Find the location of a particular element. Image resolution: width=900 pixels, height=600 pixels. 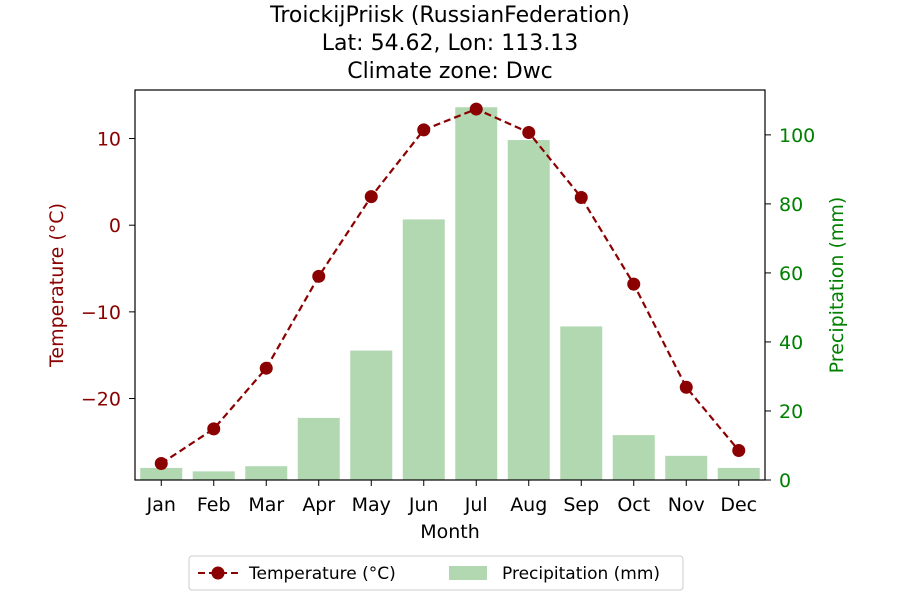

left-tick-label: 0 is located at coordinates (115, 226).